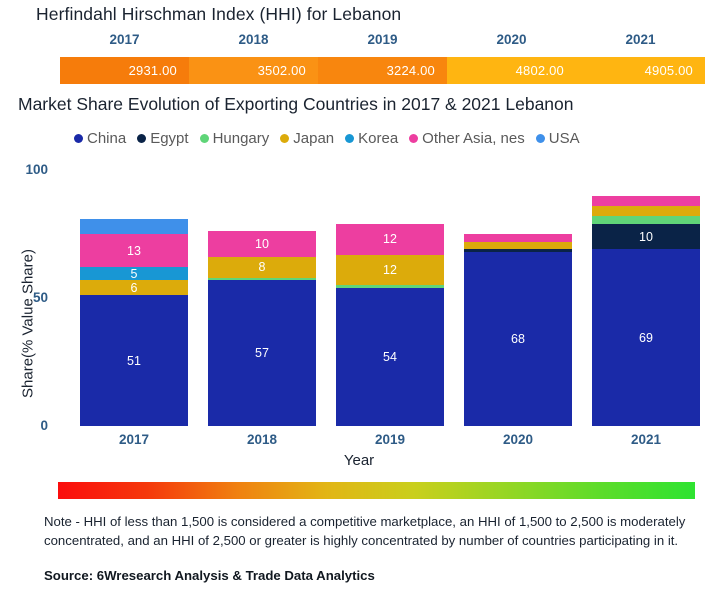 This screenshot has width=718, height=600. What do you see at coordinates (262, 353) in the screenshot?
I see `bar-segment: 57` at bounding box center [262, 353].